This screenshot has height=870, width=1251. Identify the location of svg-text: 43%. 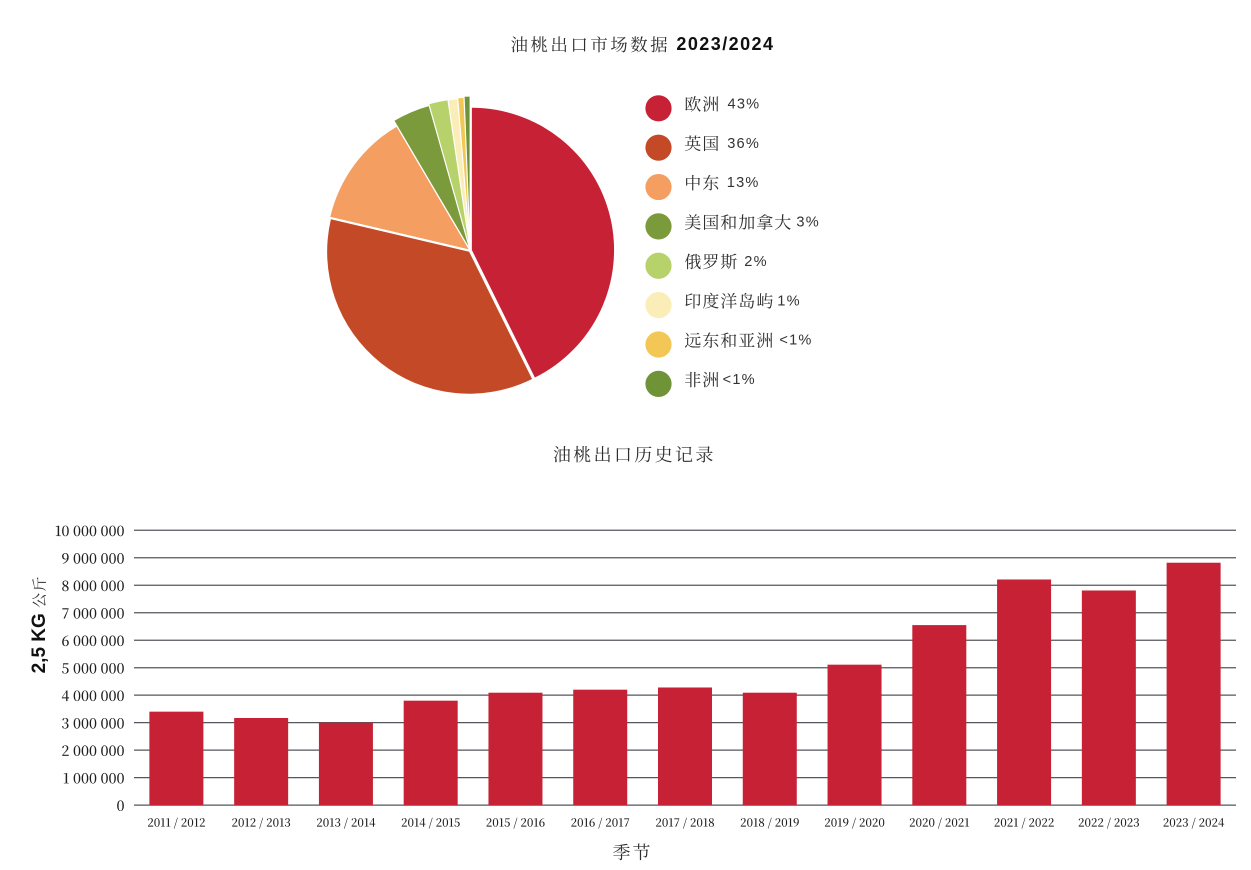
(744, 105).